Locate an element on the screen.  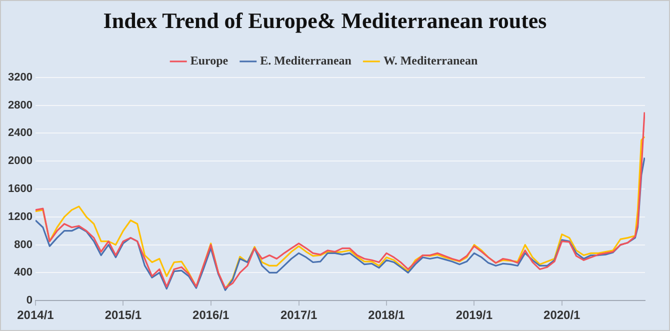
x-tick-label: 2017/1 is located at coordinates (299, 315).